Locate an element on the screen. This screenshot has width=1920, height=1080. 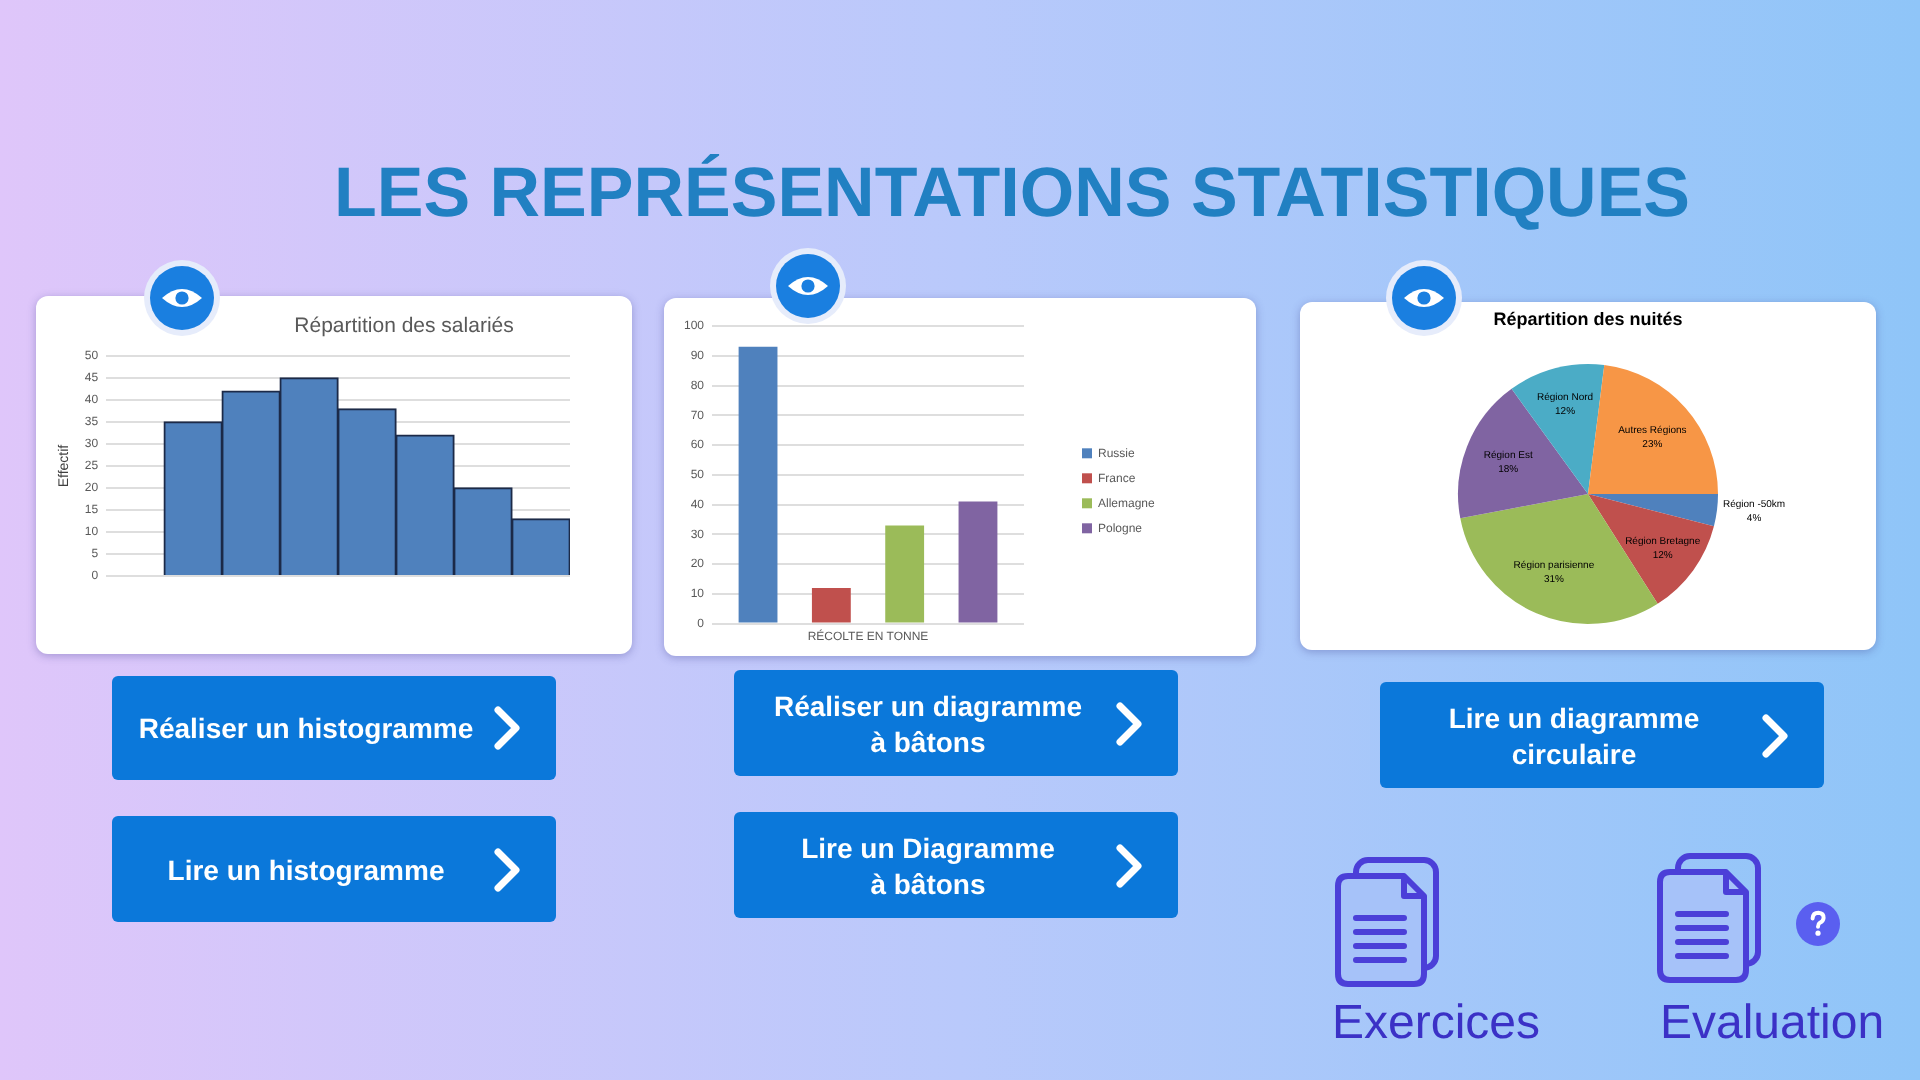
text: Exercices is located at coordinates (1436, 1024).